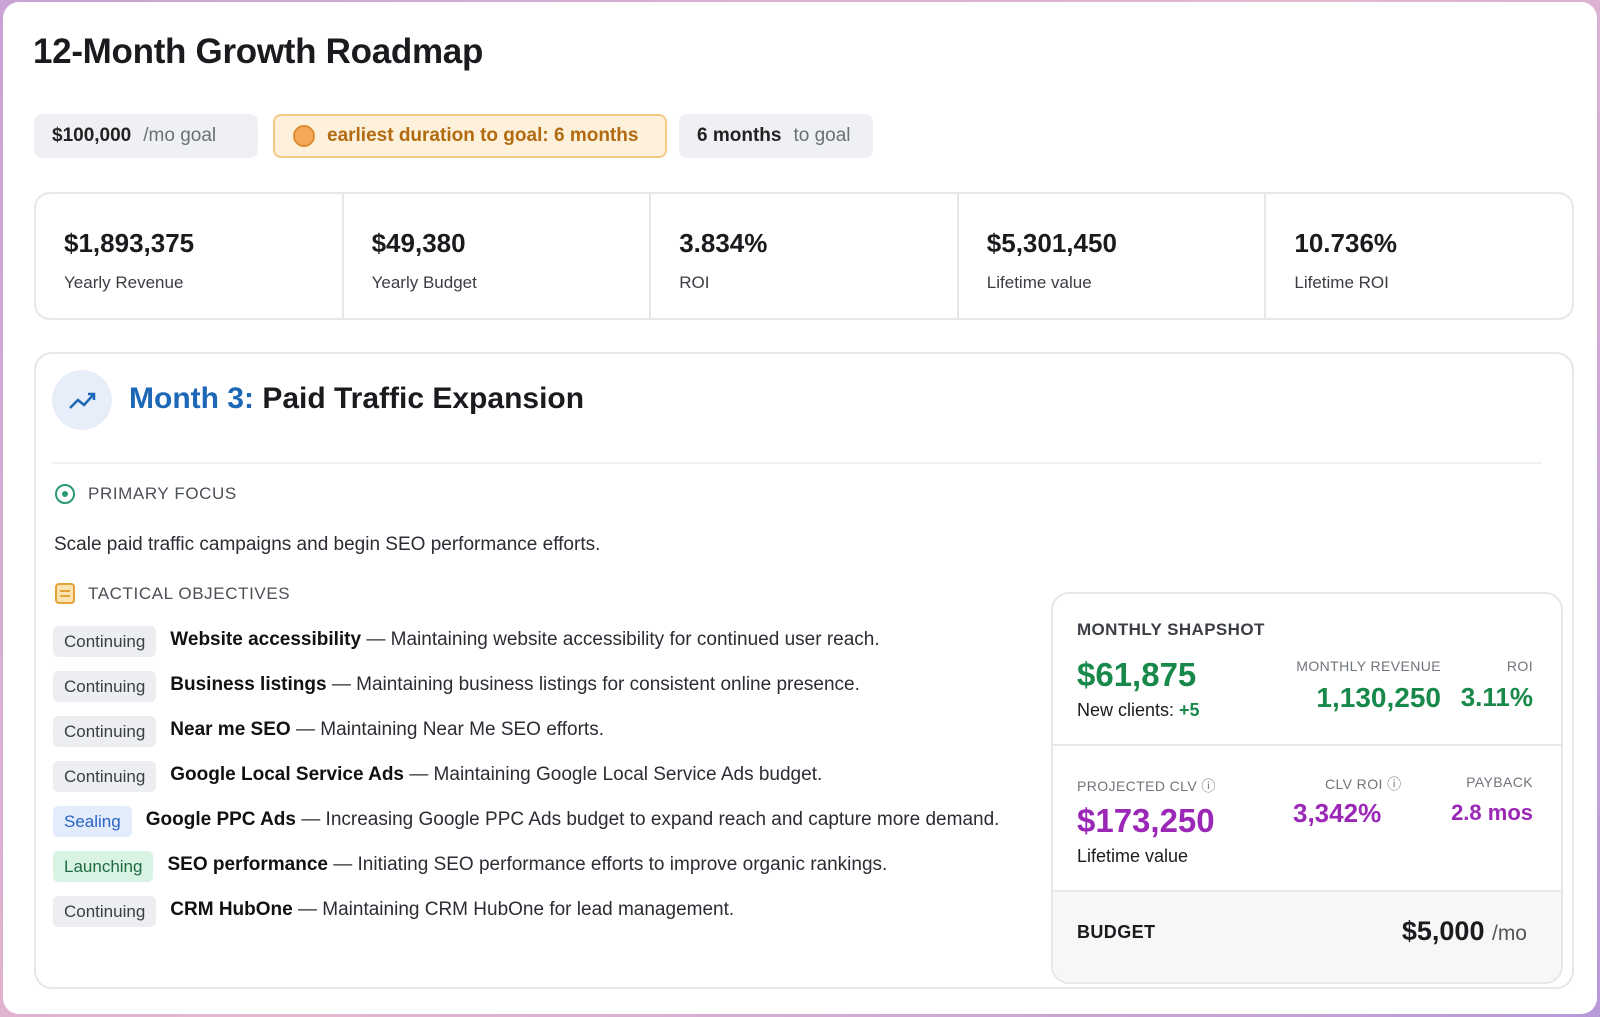 The height and width of the screenshot is (1017, 1600). Describe the element at coordinates (266, 639) in the screenshot. I see `objective-name: Website accessibility` at that location.